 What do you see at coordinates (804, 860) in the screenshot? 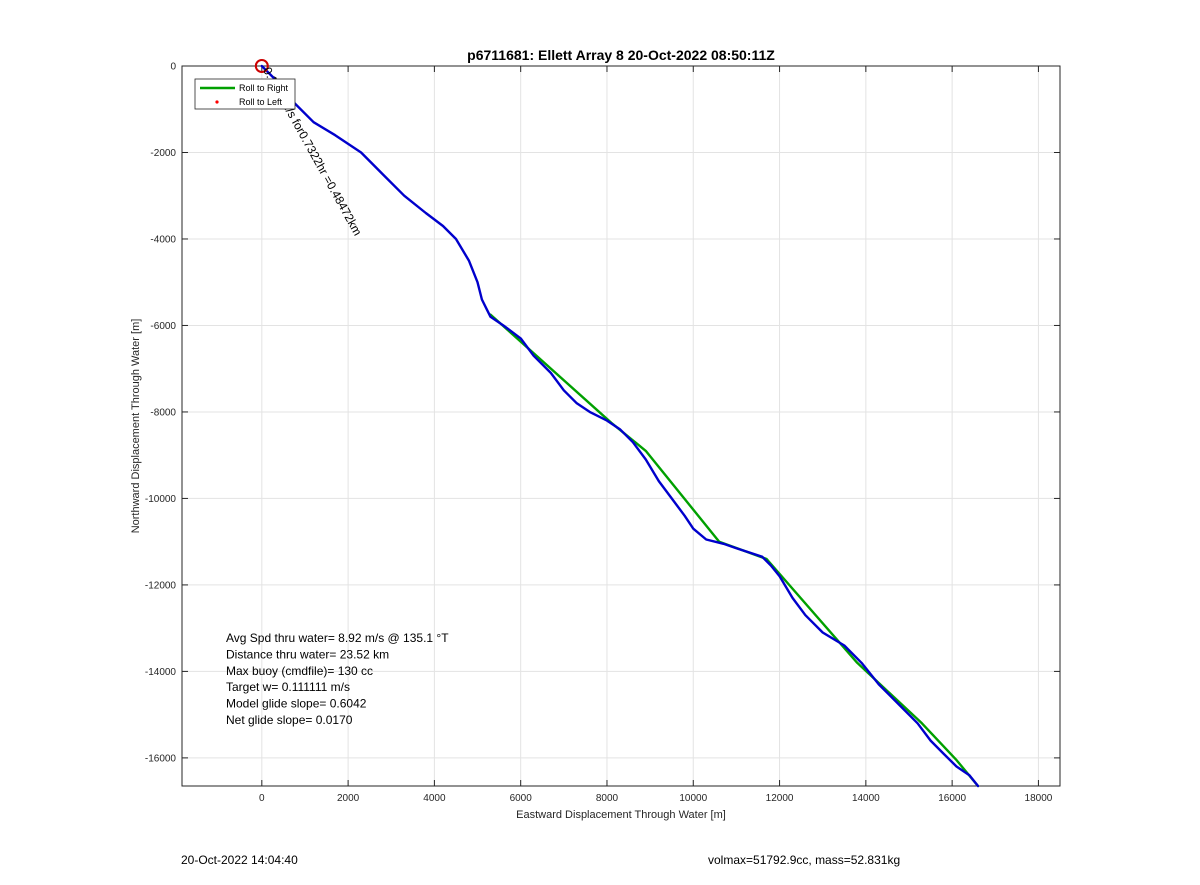
I see `footer-volmax-mass: volmax=51792.9cc, mass=52.831kg` at bounding box center [804, 860].